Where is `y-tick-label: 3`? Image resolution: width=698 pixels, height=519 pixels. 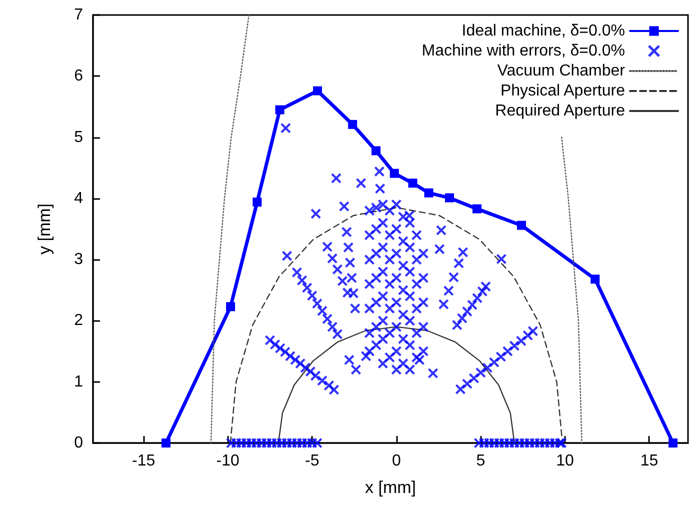
y-tick-label: 3 is located at coordinates (79, 259).